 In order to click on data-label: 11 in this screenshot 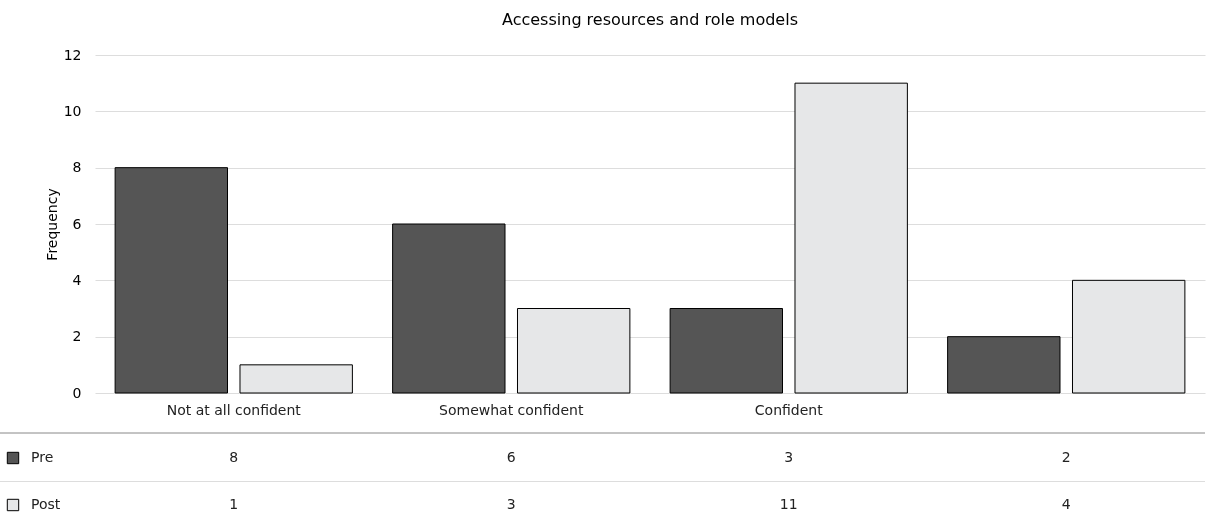, I will do `click(788, 504)`.